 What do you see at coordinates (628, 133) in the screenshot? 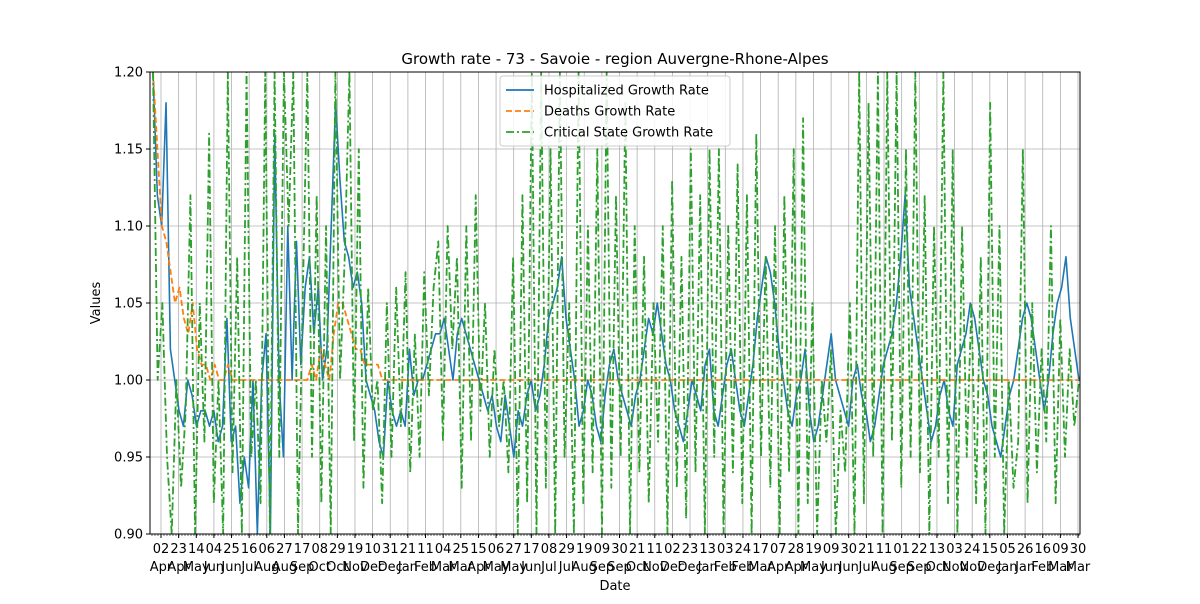
I see `legend-label-3: Critical State Growth Rate` at bounding box center [628, 133].